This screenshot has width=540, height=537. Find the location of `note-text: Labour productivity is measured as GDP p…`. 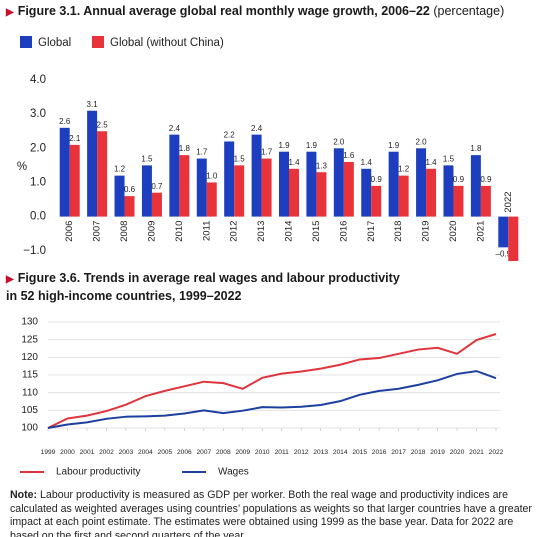

note-text: Labour productivity is measured as GDP p… is located at coordinates (271, 513).